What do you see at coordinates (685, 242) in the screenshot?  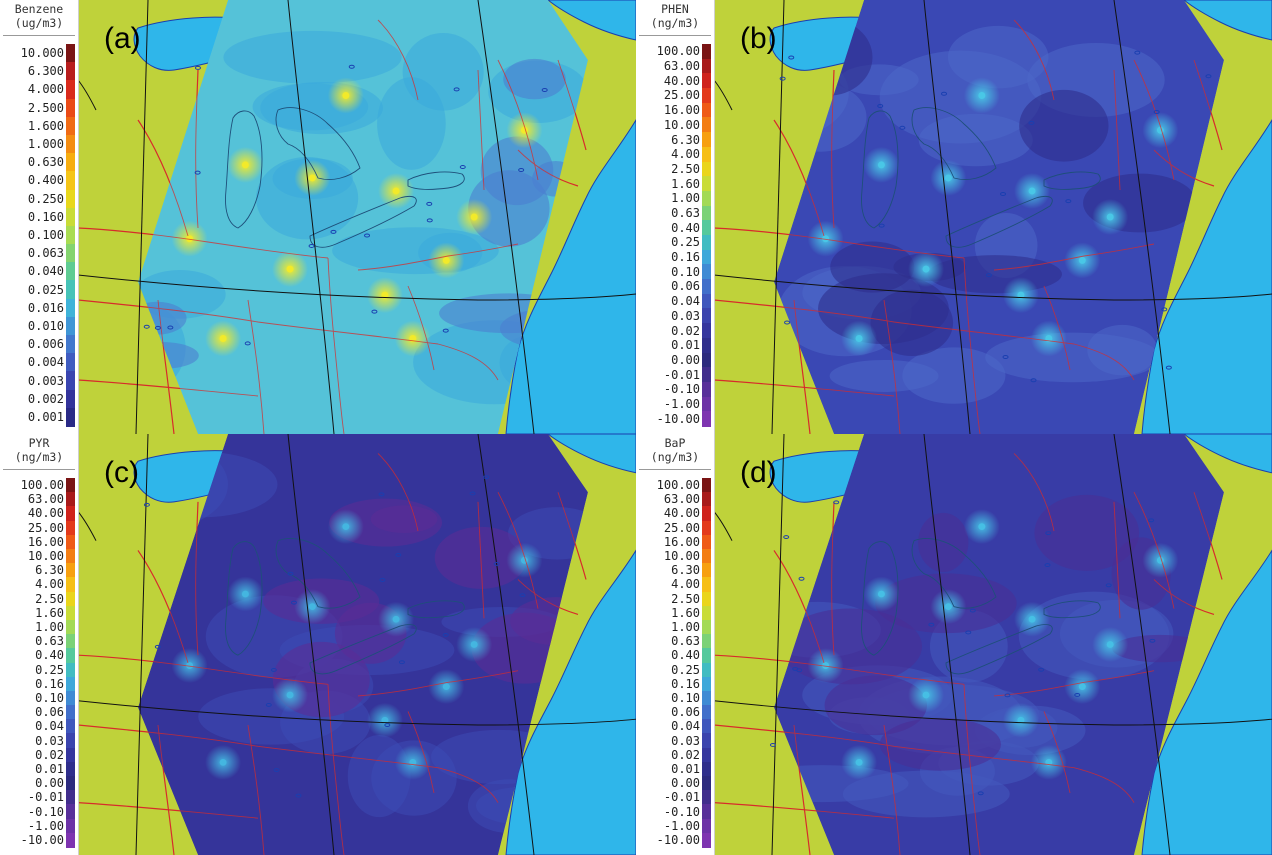 I see `legend-tick-label: 0.25` at bounding box center [685, 242].